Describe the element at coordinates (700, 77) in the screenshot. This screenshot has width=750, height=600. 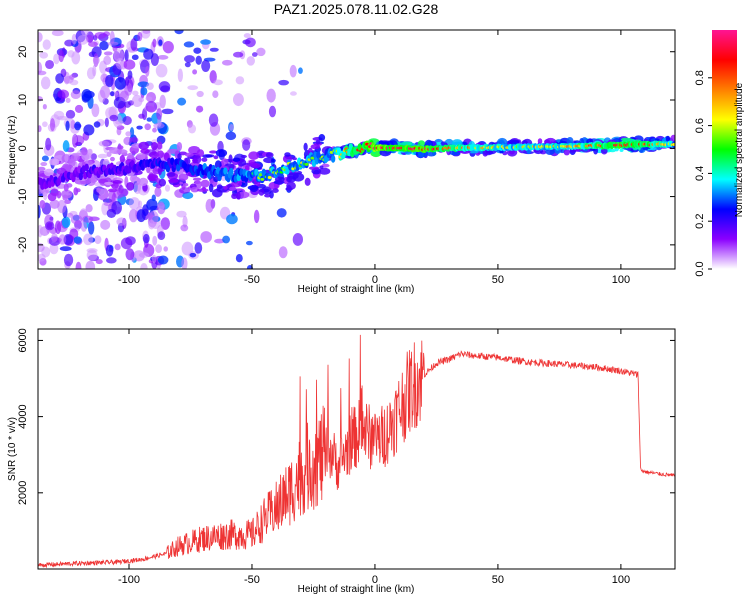
I see `colorbar-tick-label: 0.8` at that location.